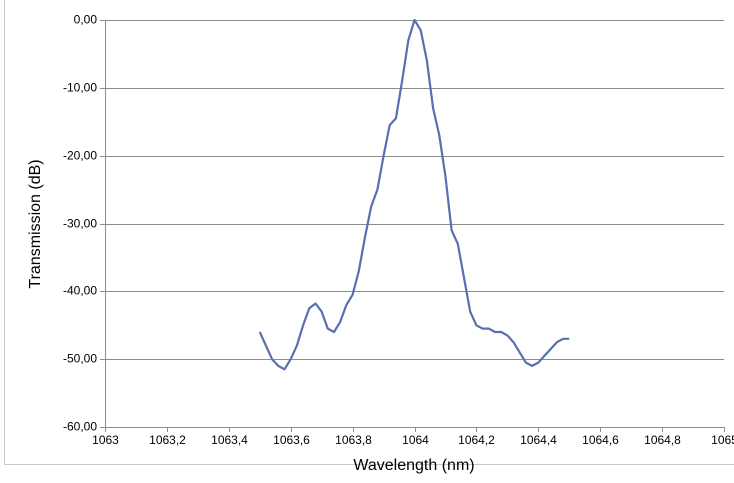 The image size is (734, 483). Describe the element at coordinates (476, 440) in the screenshot. I see `x-tick-label: 1064,2` at that location.